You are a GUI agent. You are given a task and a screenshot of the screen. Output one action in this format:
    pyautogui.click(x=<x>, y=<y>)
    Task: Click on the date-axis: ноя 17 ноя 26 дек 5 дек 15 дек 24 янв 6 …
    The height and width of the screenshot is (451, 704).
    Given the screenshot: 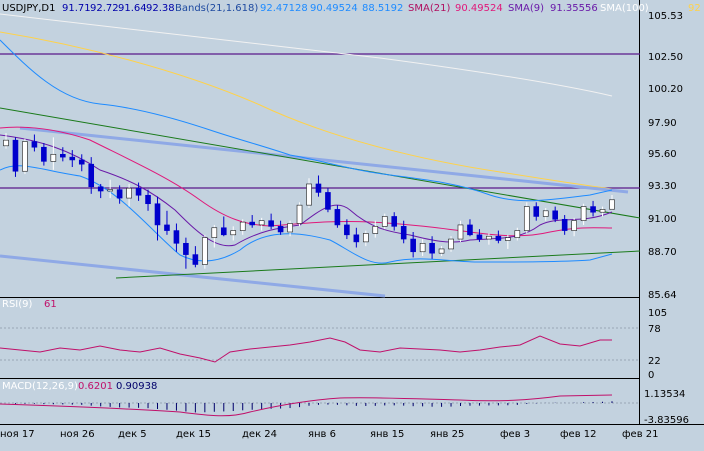 What is the action you would take?
    pyautogui.click(x=329, y=434)
    